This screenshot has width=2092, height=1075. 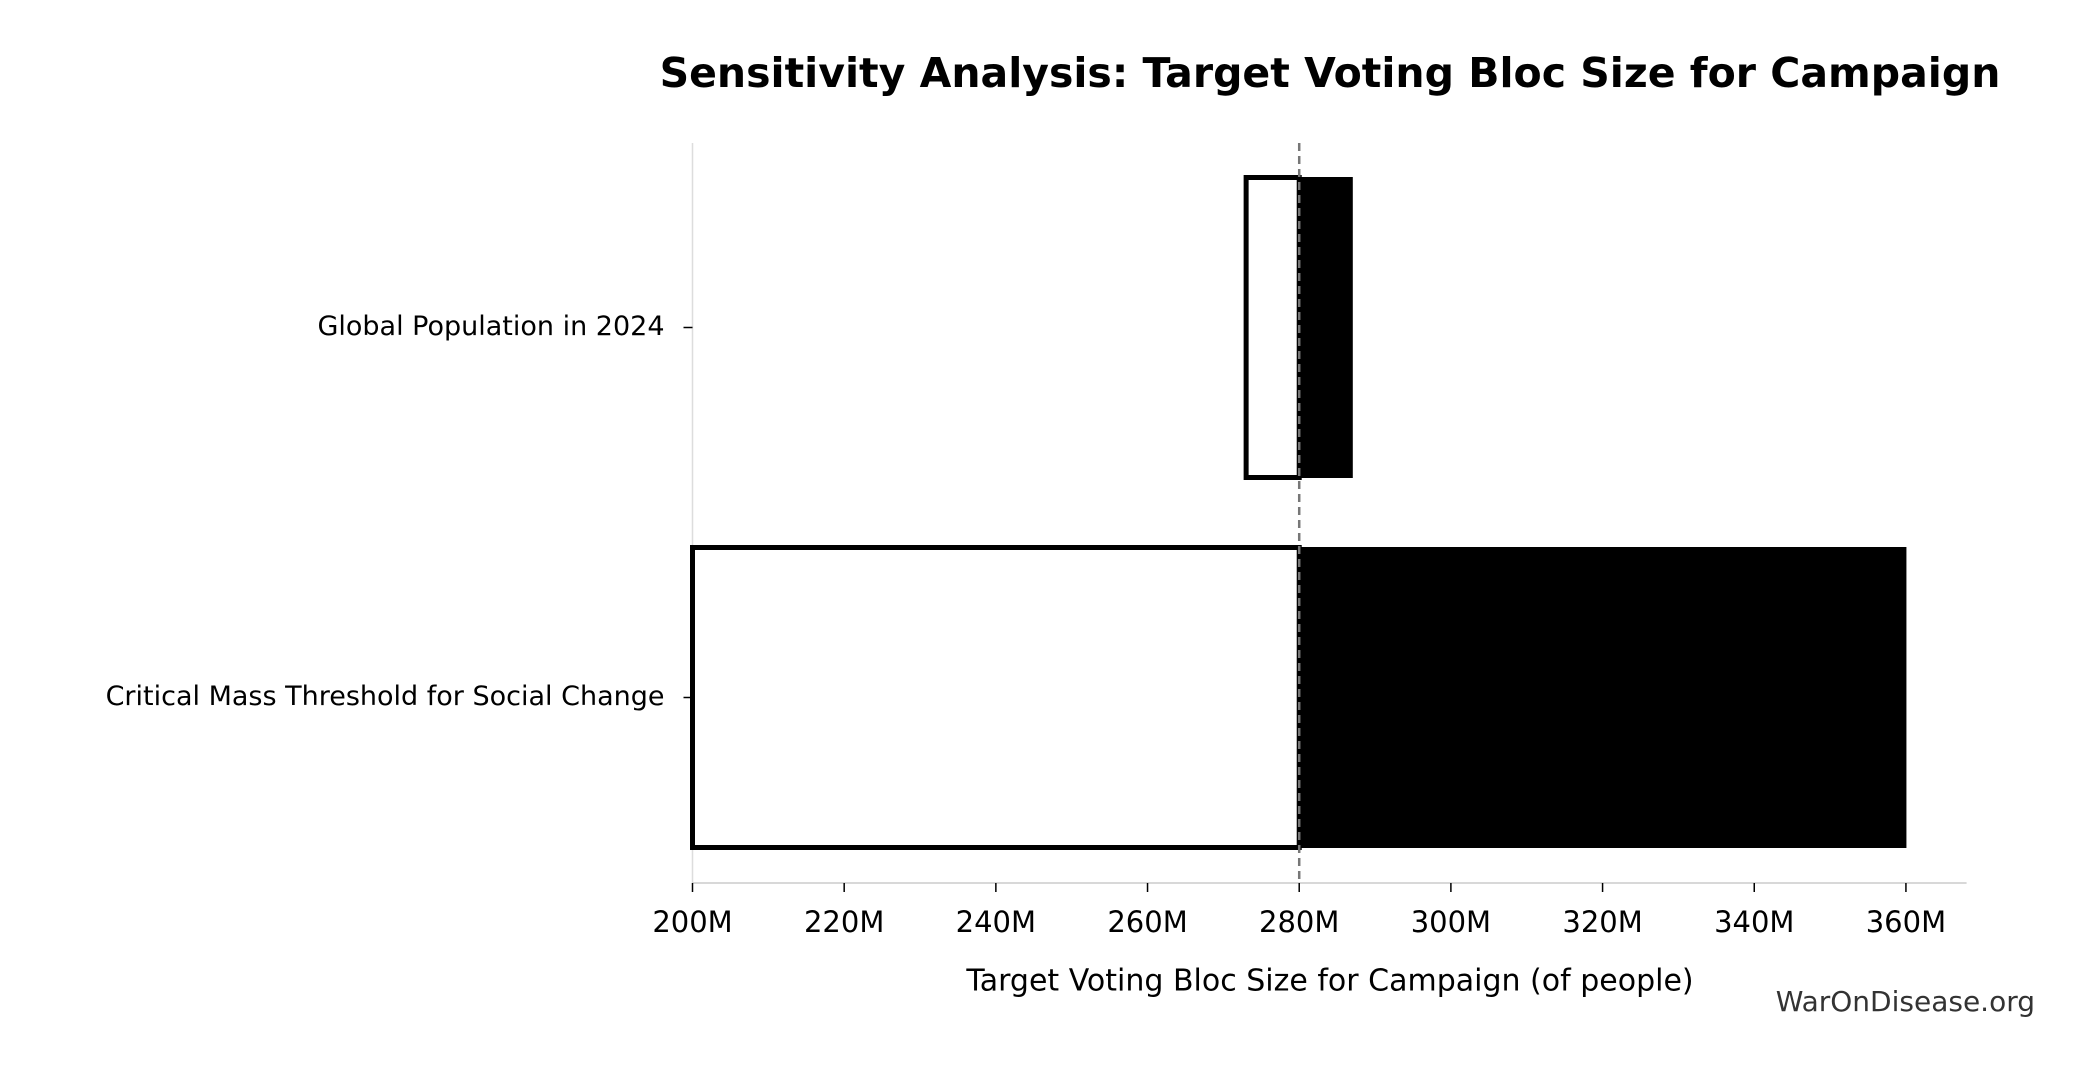 What do you see at coordinates (996, 922) in the screenshot?
I see `x-tick-label: 240M` at bounding box center [996, 922].